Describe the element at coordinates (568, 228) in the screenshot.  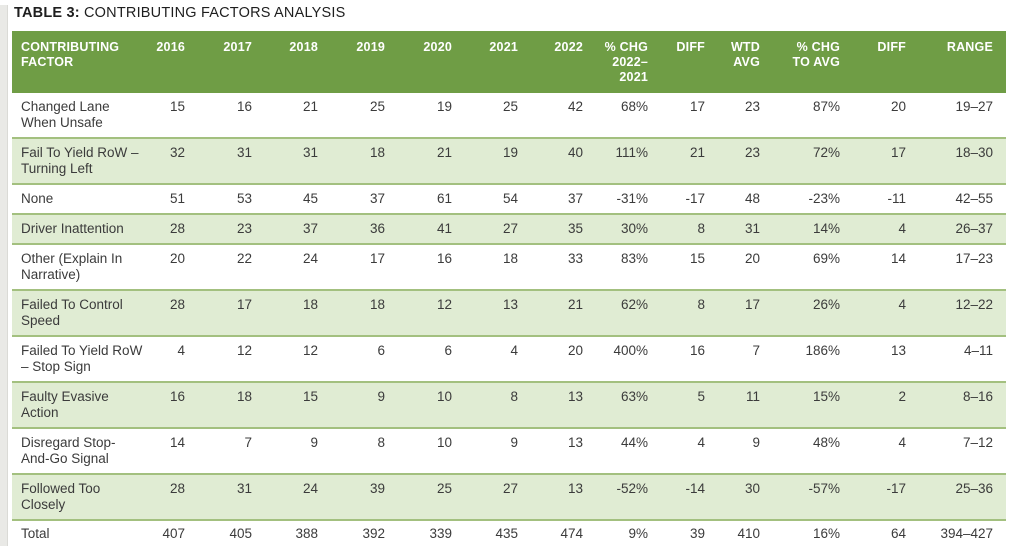
I see `value-cell: 35` at that location.